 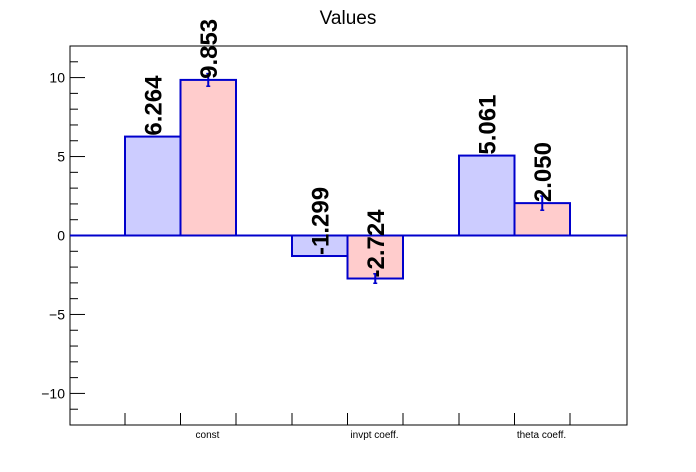 What do you see at coordinates (347, 427) in the screenshot?
I see `x-axis: const invpt coeff. theta coeff.` at bounding box center [347, 427].